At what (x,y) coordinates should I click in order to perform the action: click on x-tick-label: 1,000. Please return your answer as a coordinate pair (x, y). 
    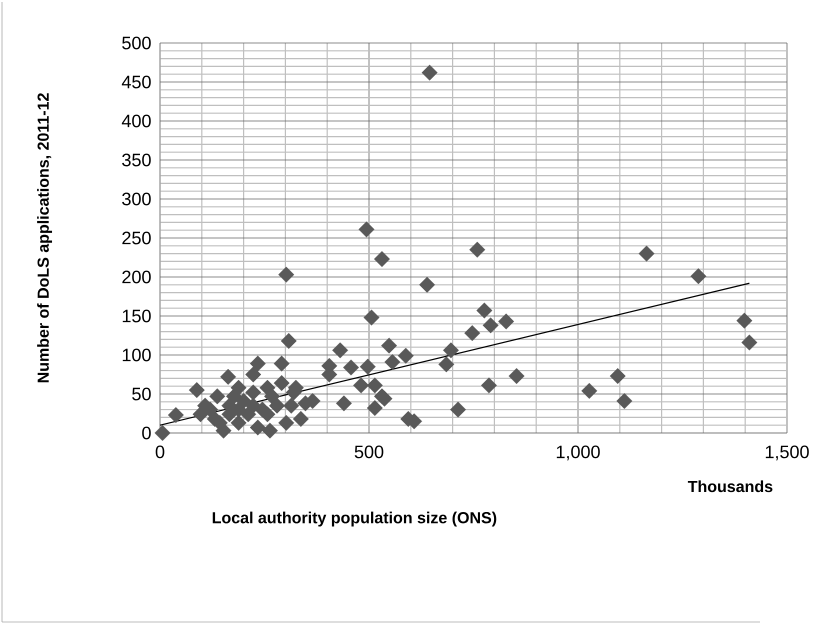
    Looking at the image, I should click on (578, 453).